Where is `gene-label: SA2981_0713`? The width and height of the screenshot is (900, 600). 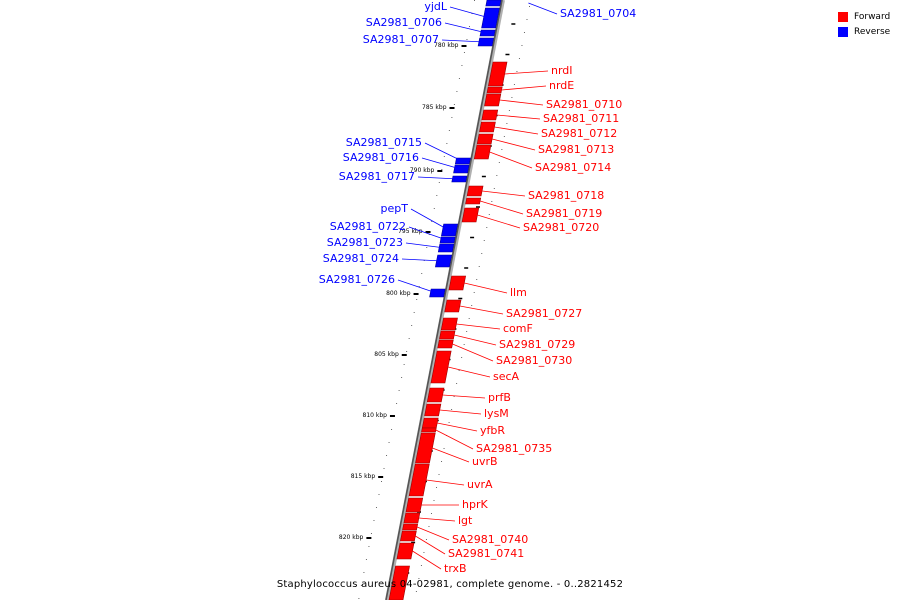
gene-label: SA2981_0713 is located at coordinates (576, 149).